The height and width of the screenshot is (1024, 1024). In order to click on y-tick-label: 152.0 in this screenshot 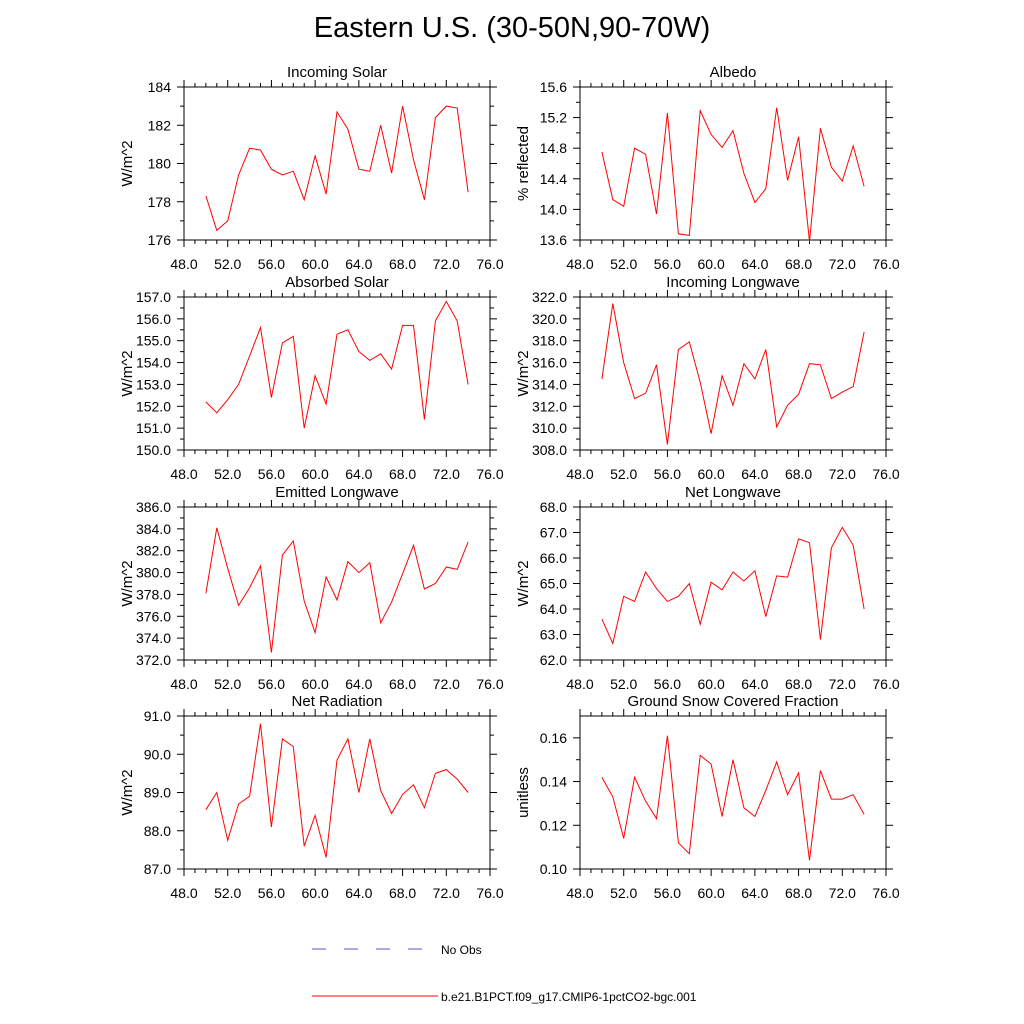, I will do `click(153, 406)`.